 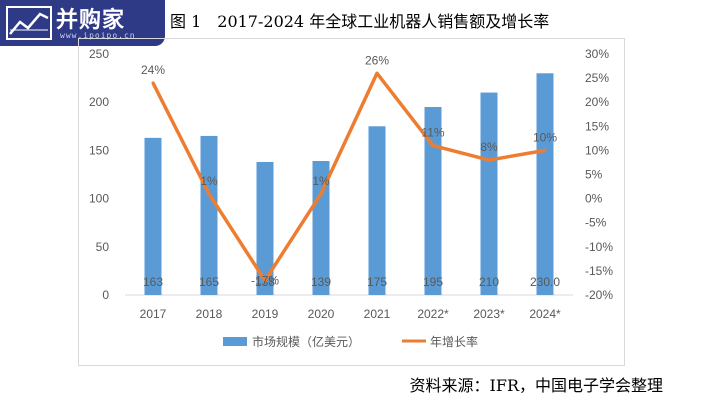 What do you see at coordinates (153, 314) in the screenshot?
I see `x-tick-label: 2017` at bounding box center [153, 314].